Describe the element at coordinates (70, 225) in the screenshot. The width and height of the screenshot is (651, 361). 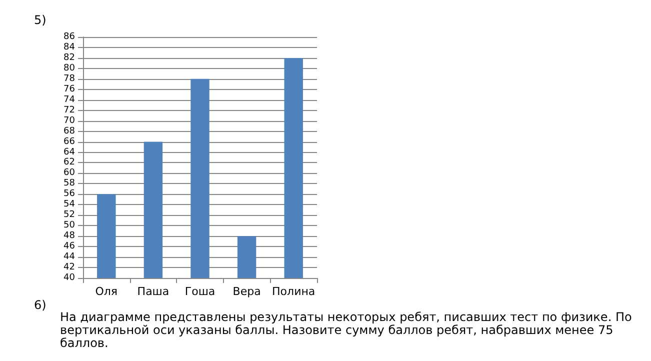
I see `y-tick-label: 50` at that location.